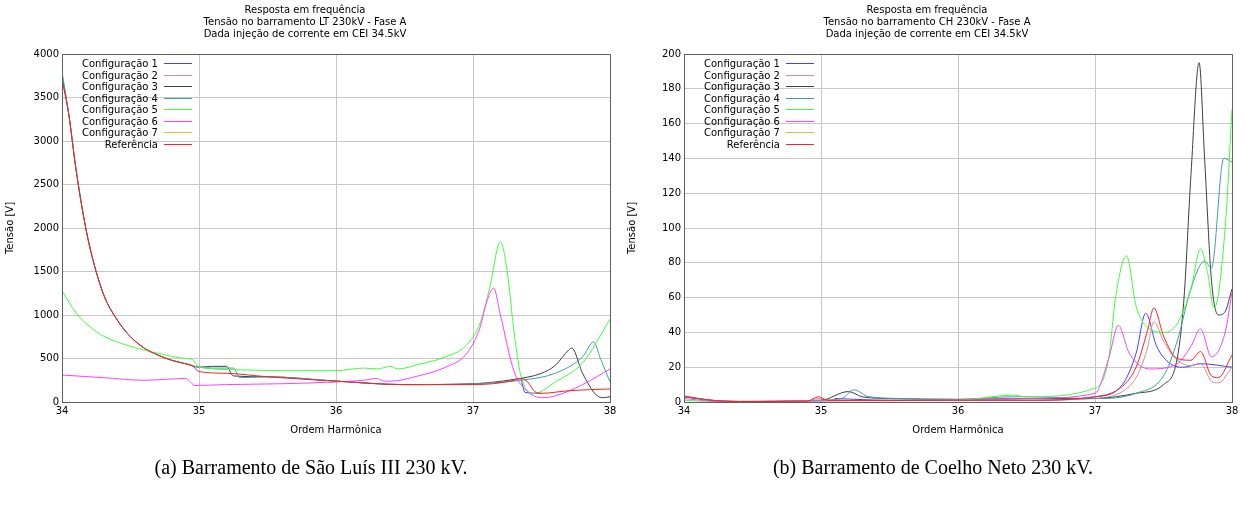  Describe the element at coordinates (671, 88) in the screenshot. I see `y-tick-label: 180` at that location.